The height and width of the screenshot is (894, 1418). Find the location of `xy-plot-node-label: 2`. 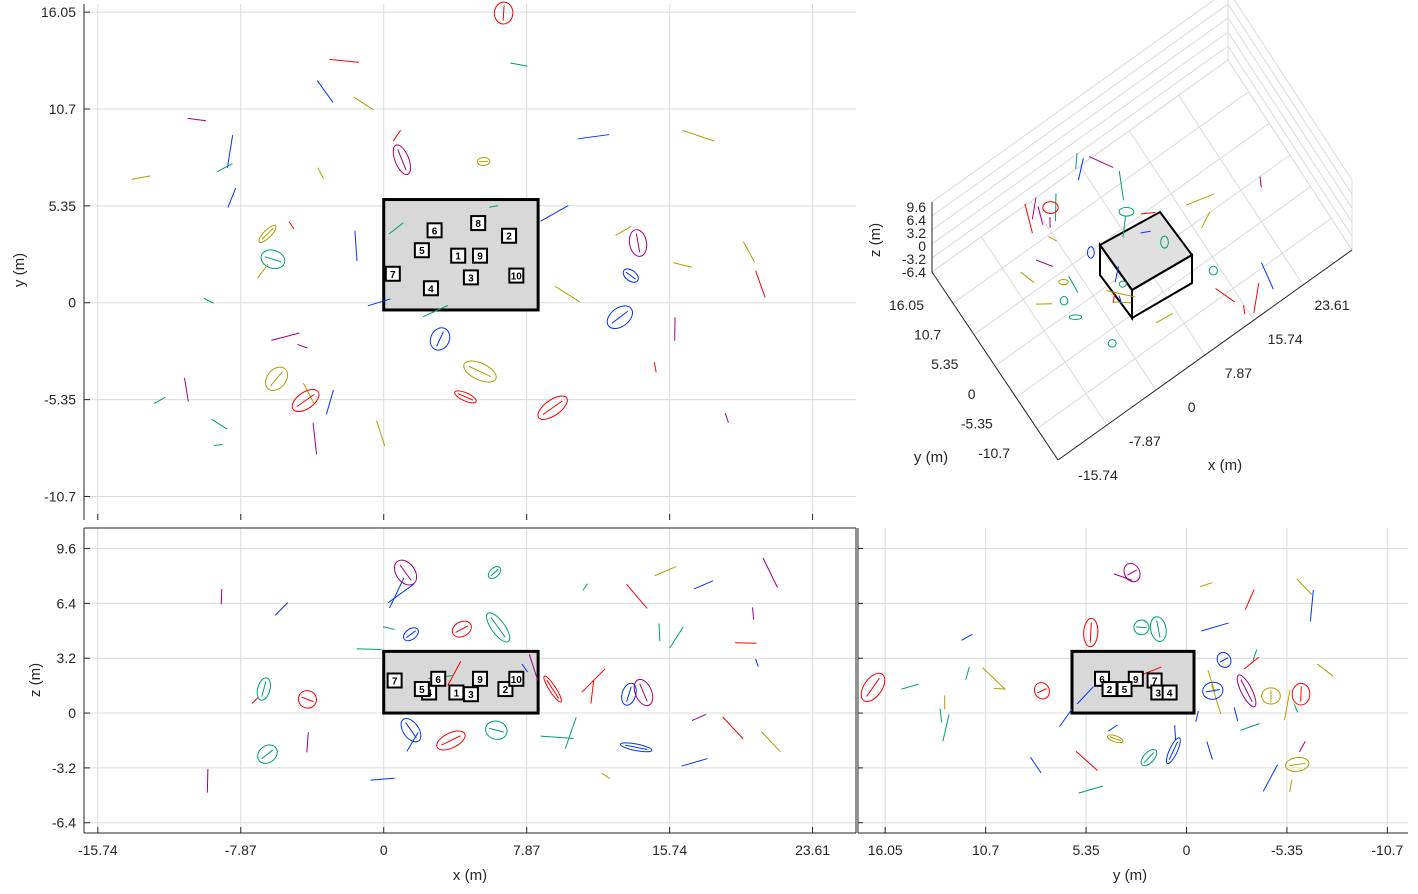

xy-plot-node-label: 2 is located at coordinates (509, 237).